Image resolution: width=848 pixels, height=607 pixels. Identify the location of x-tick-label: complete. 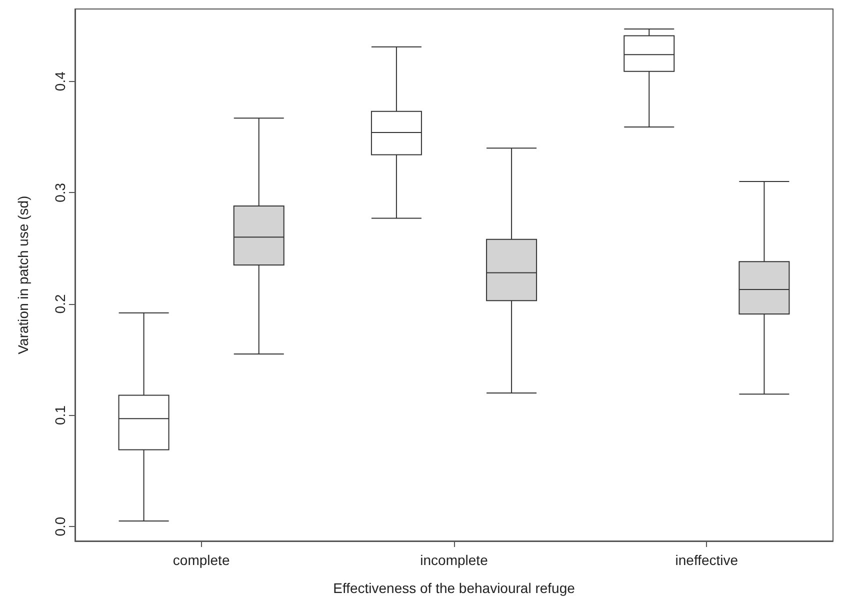
(201, 560).